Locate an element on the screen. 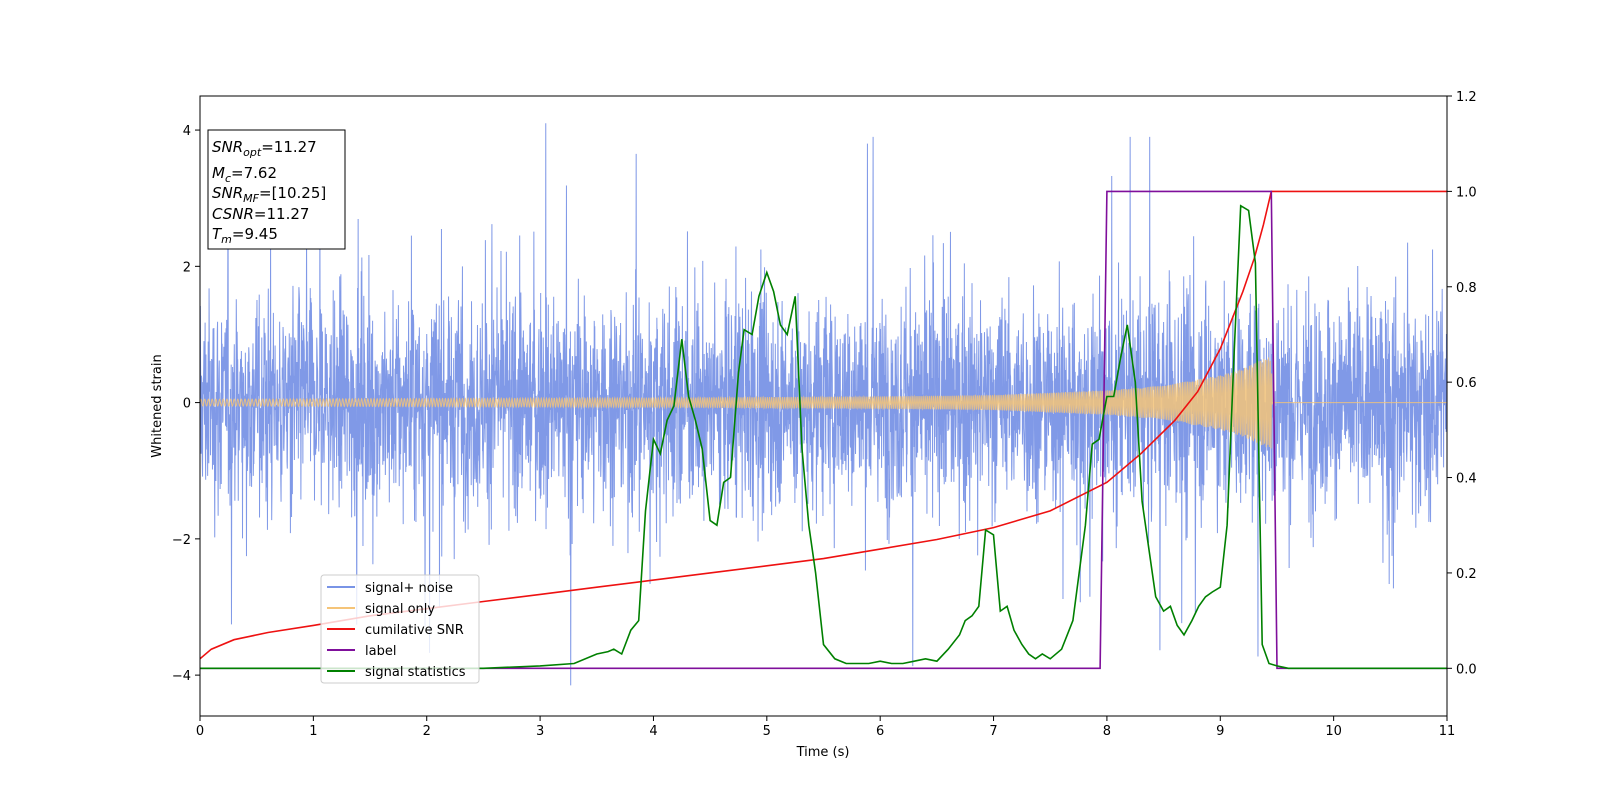  y-left-tick-label: 0 is located at coordinates (187, 404).